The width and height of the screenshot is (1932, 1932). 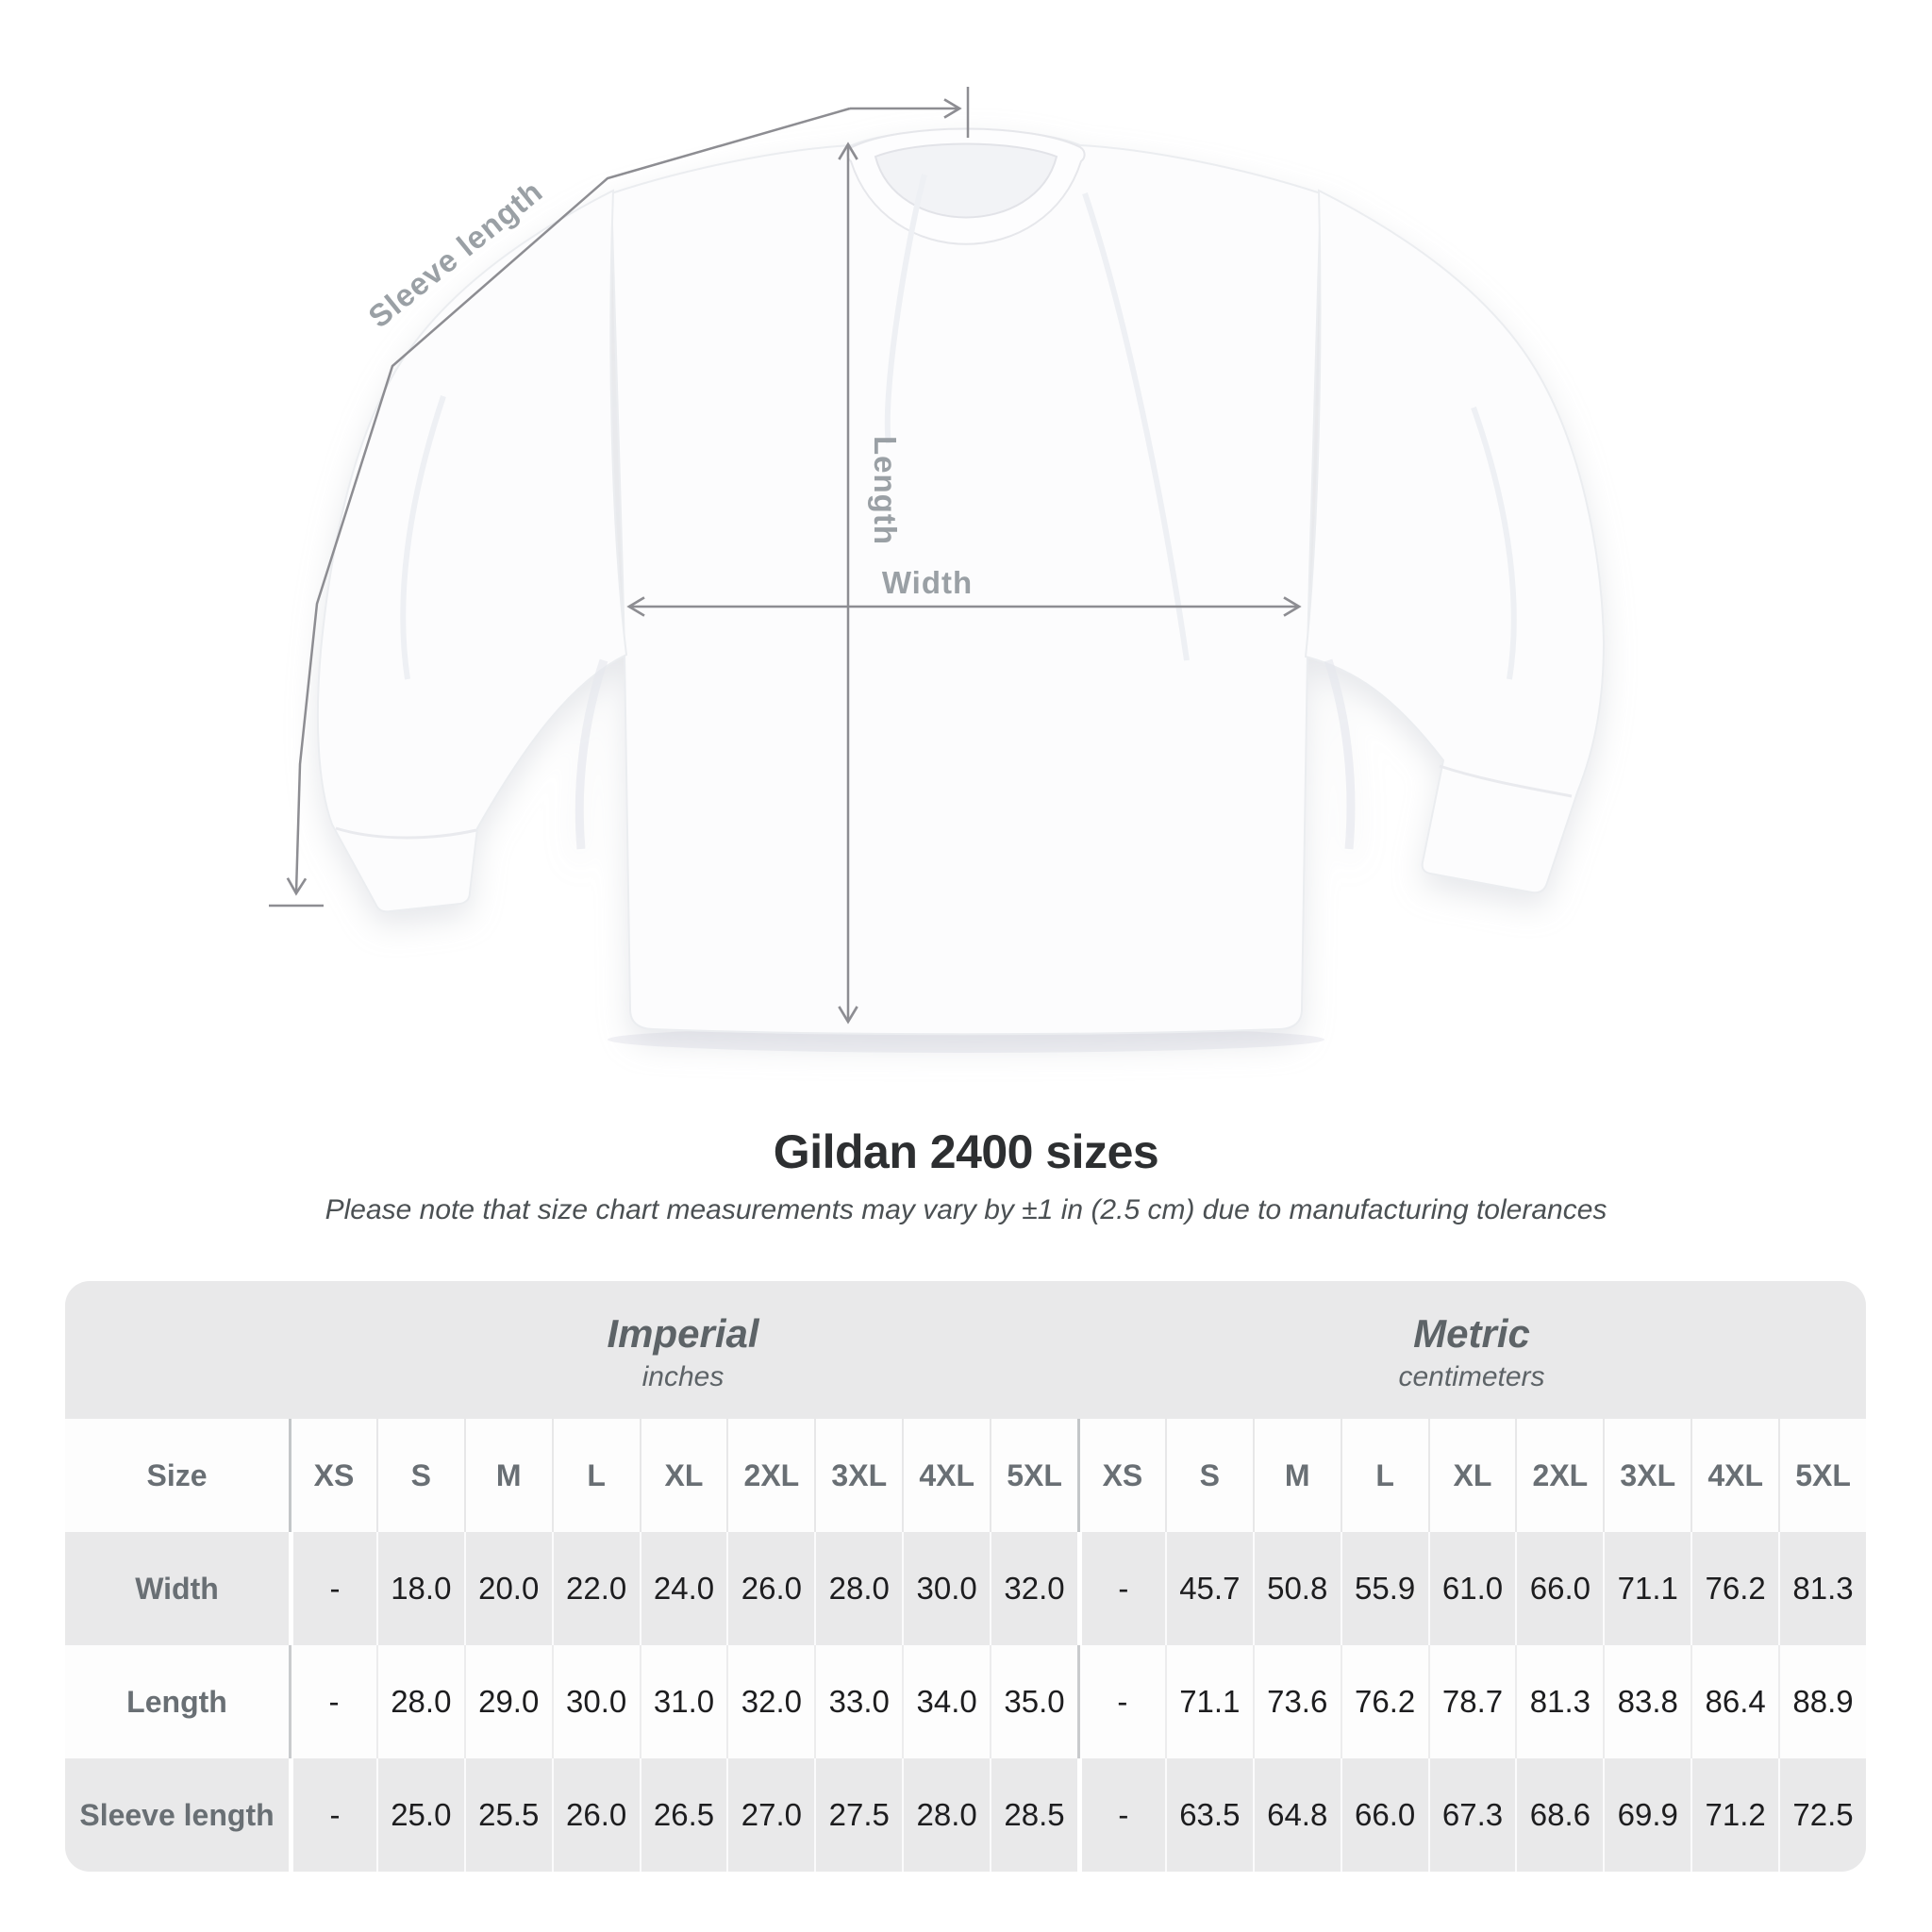 I want to click on width-metric-xs: -, so click(x=1120, y=1589).